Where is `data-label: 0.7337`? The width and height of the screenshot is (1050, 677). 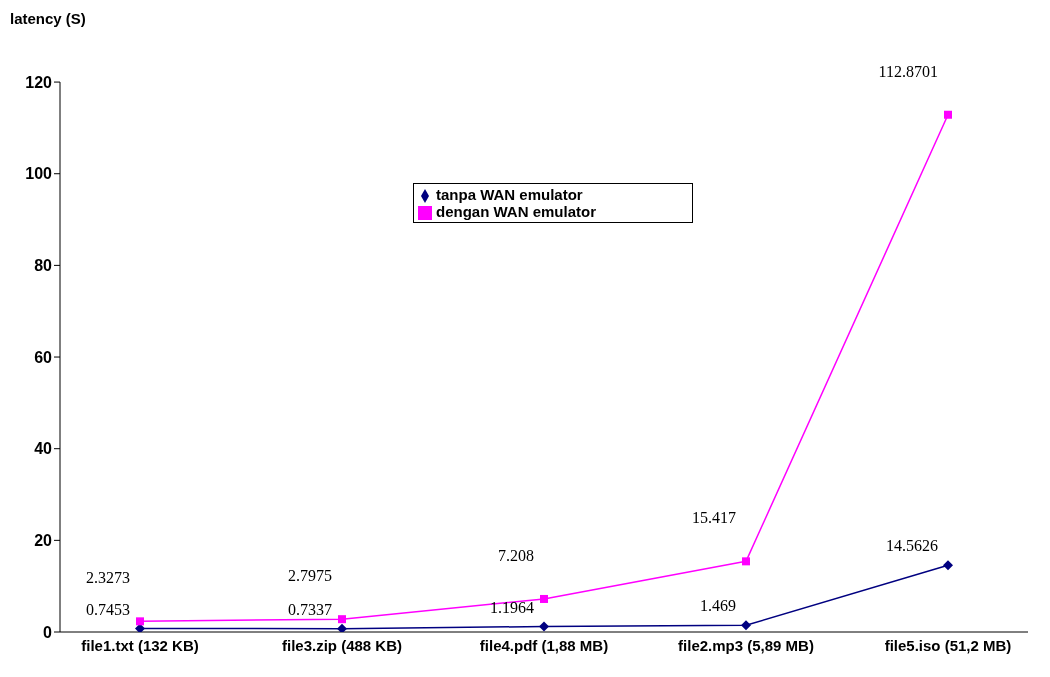 data-label: 0.7337 is located at coordinates (310, 609).